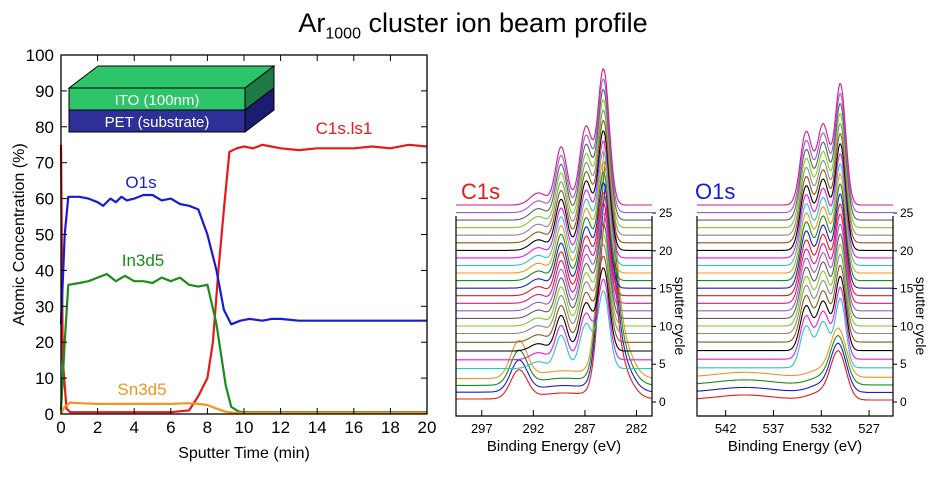 The image size is (946, 478). I want to click on x-tick-label: 6, so click(170, 427).